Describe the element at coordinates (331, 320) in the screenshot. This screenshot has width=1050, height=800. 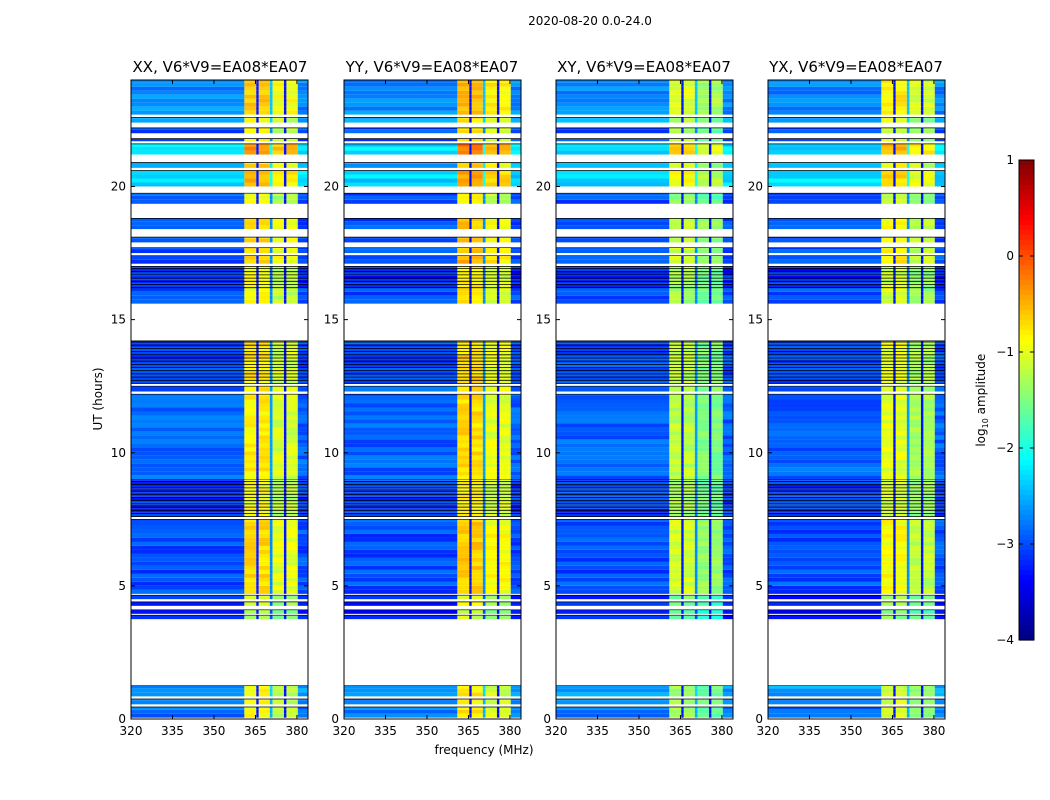
I see `y-tick-label: 15` at that location.